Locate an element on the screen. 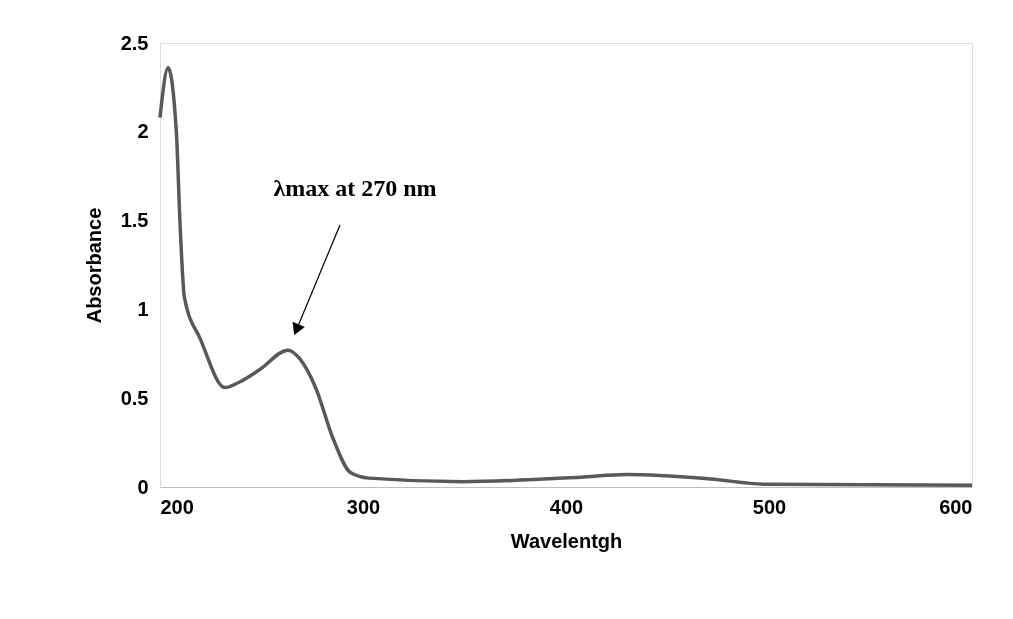 The image size is (1013, 619). y-tick-label: 1 is located at coordinates (143, 308).